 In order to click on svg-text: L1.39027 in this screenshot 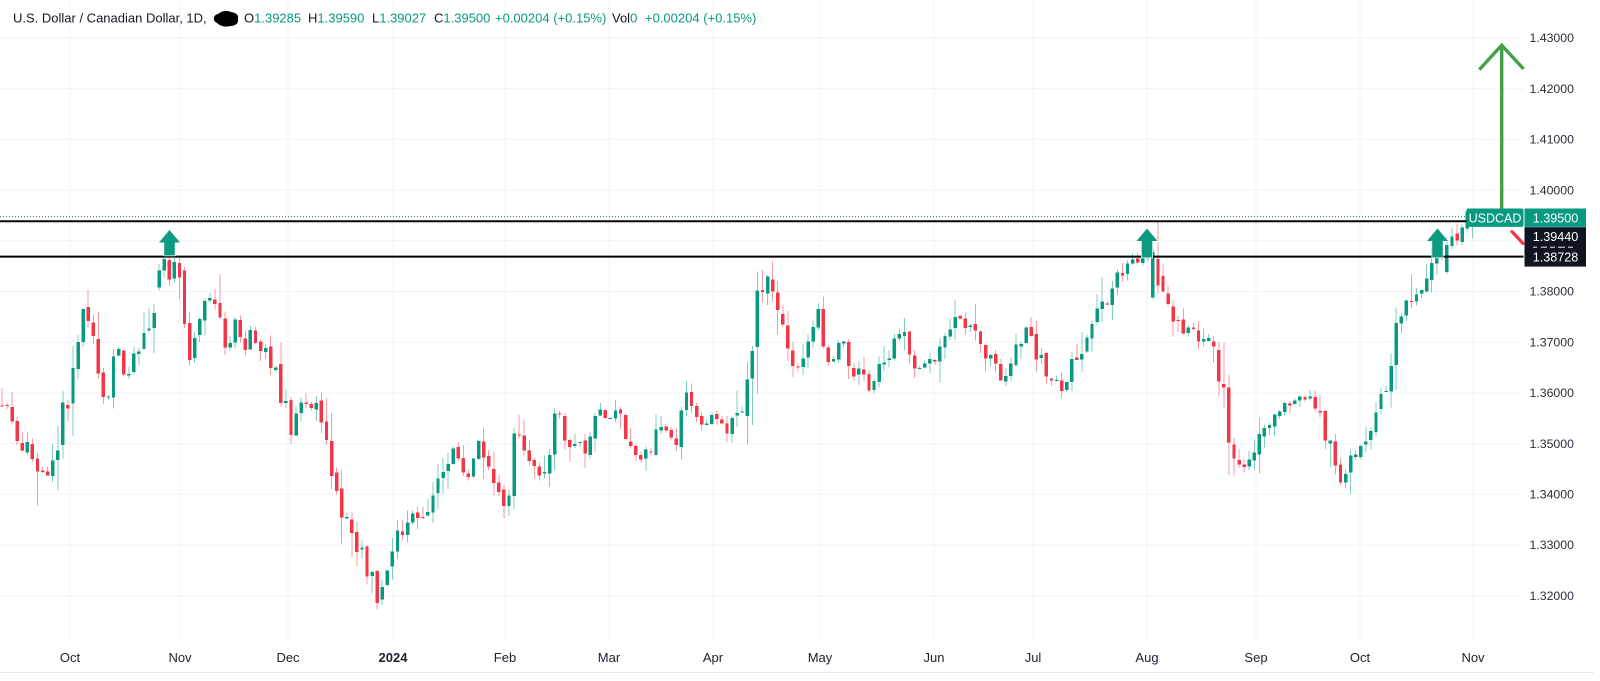, I will do `click(399, 18)`.